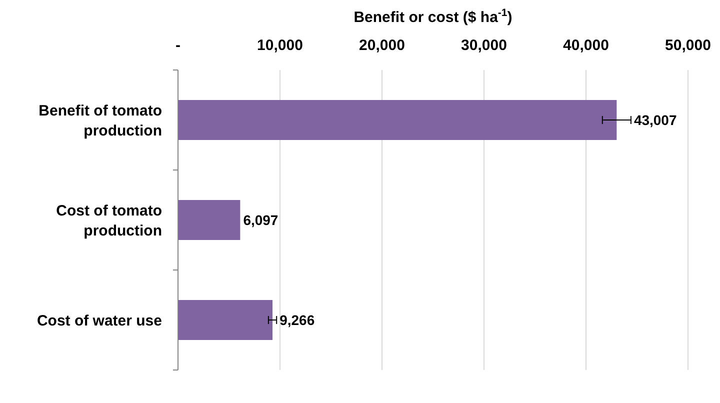  Describe the element at coordinates (655, 120) in the screenshot. I see `data-label: 43,007` at that location.